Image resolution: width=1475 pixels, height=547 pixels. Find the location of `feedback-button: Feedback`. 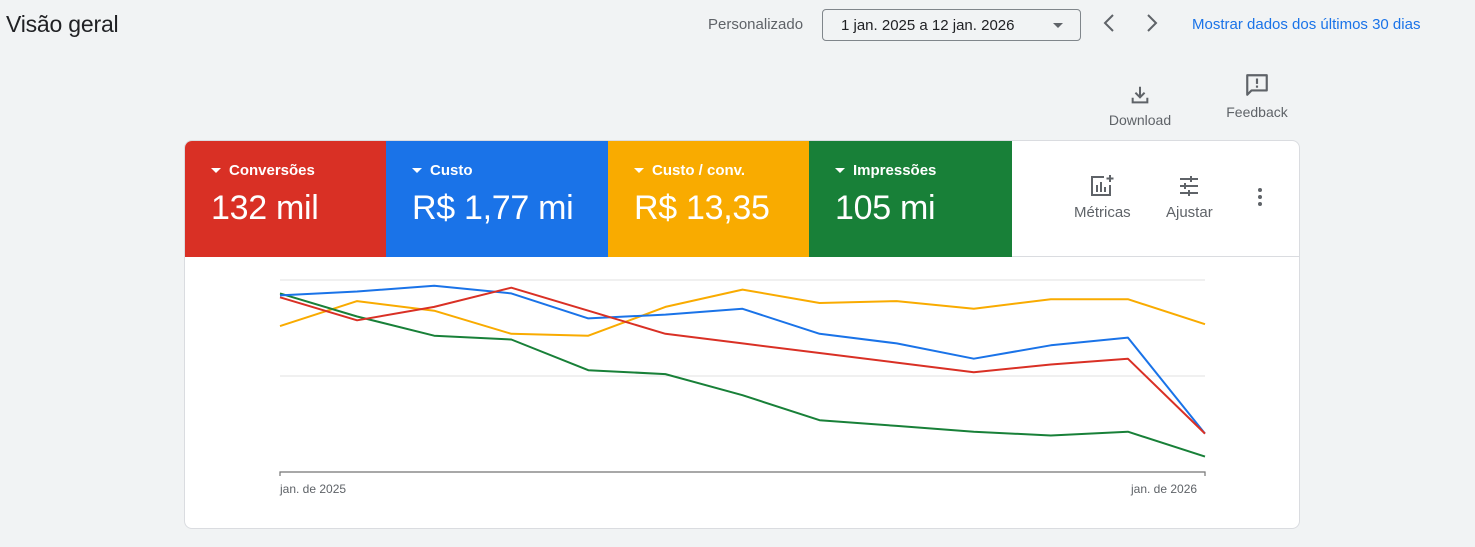

feedback-button: Feedback is located at coordinates (1257, 96).